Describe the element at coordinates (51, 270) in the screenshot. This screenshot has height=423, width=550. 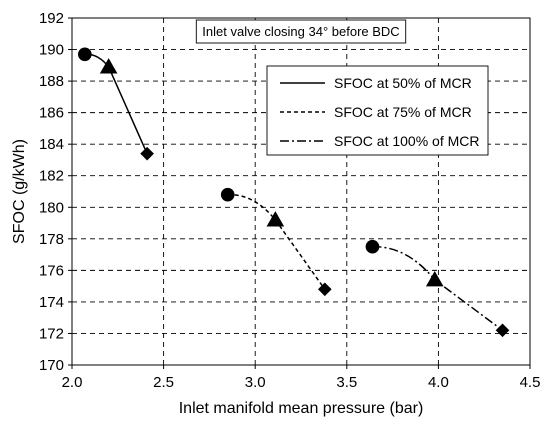
I see `y-tick-label: 176` at that location.